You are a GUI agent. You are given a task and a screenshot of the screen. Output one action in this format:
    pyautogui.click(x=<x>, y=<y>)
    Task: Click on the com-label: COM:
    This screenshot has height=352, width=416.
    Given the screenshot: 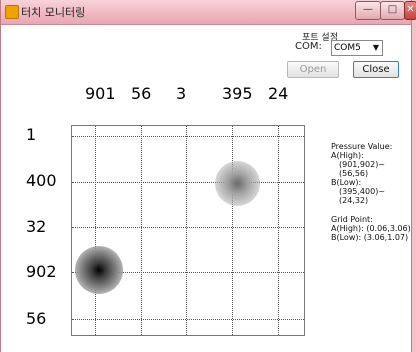 What is the action you would take?
    pyautogui.click(x=308, y=46)
    